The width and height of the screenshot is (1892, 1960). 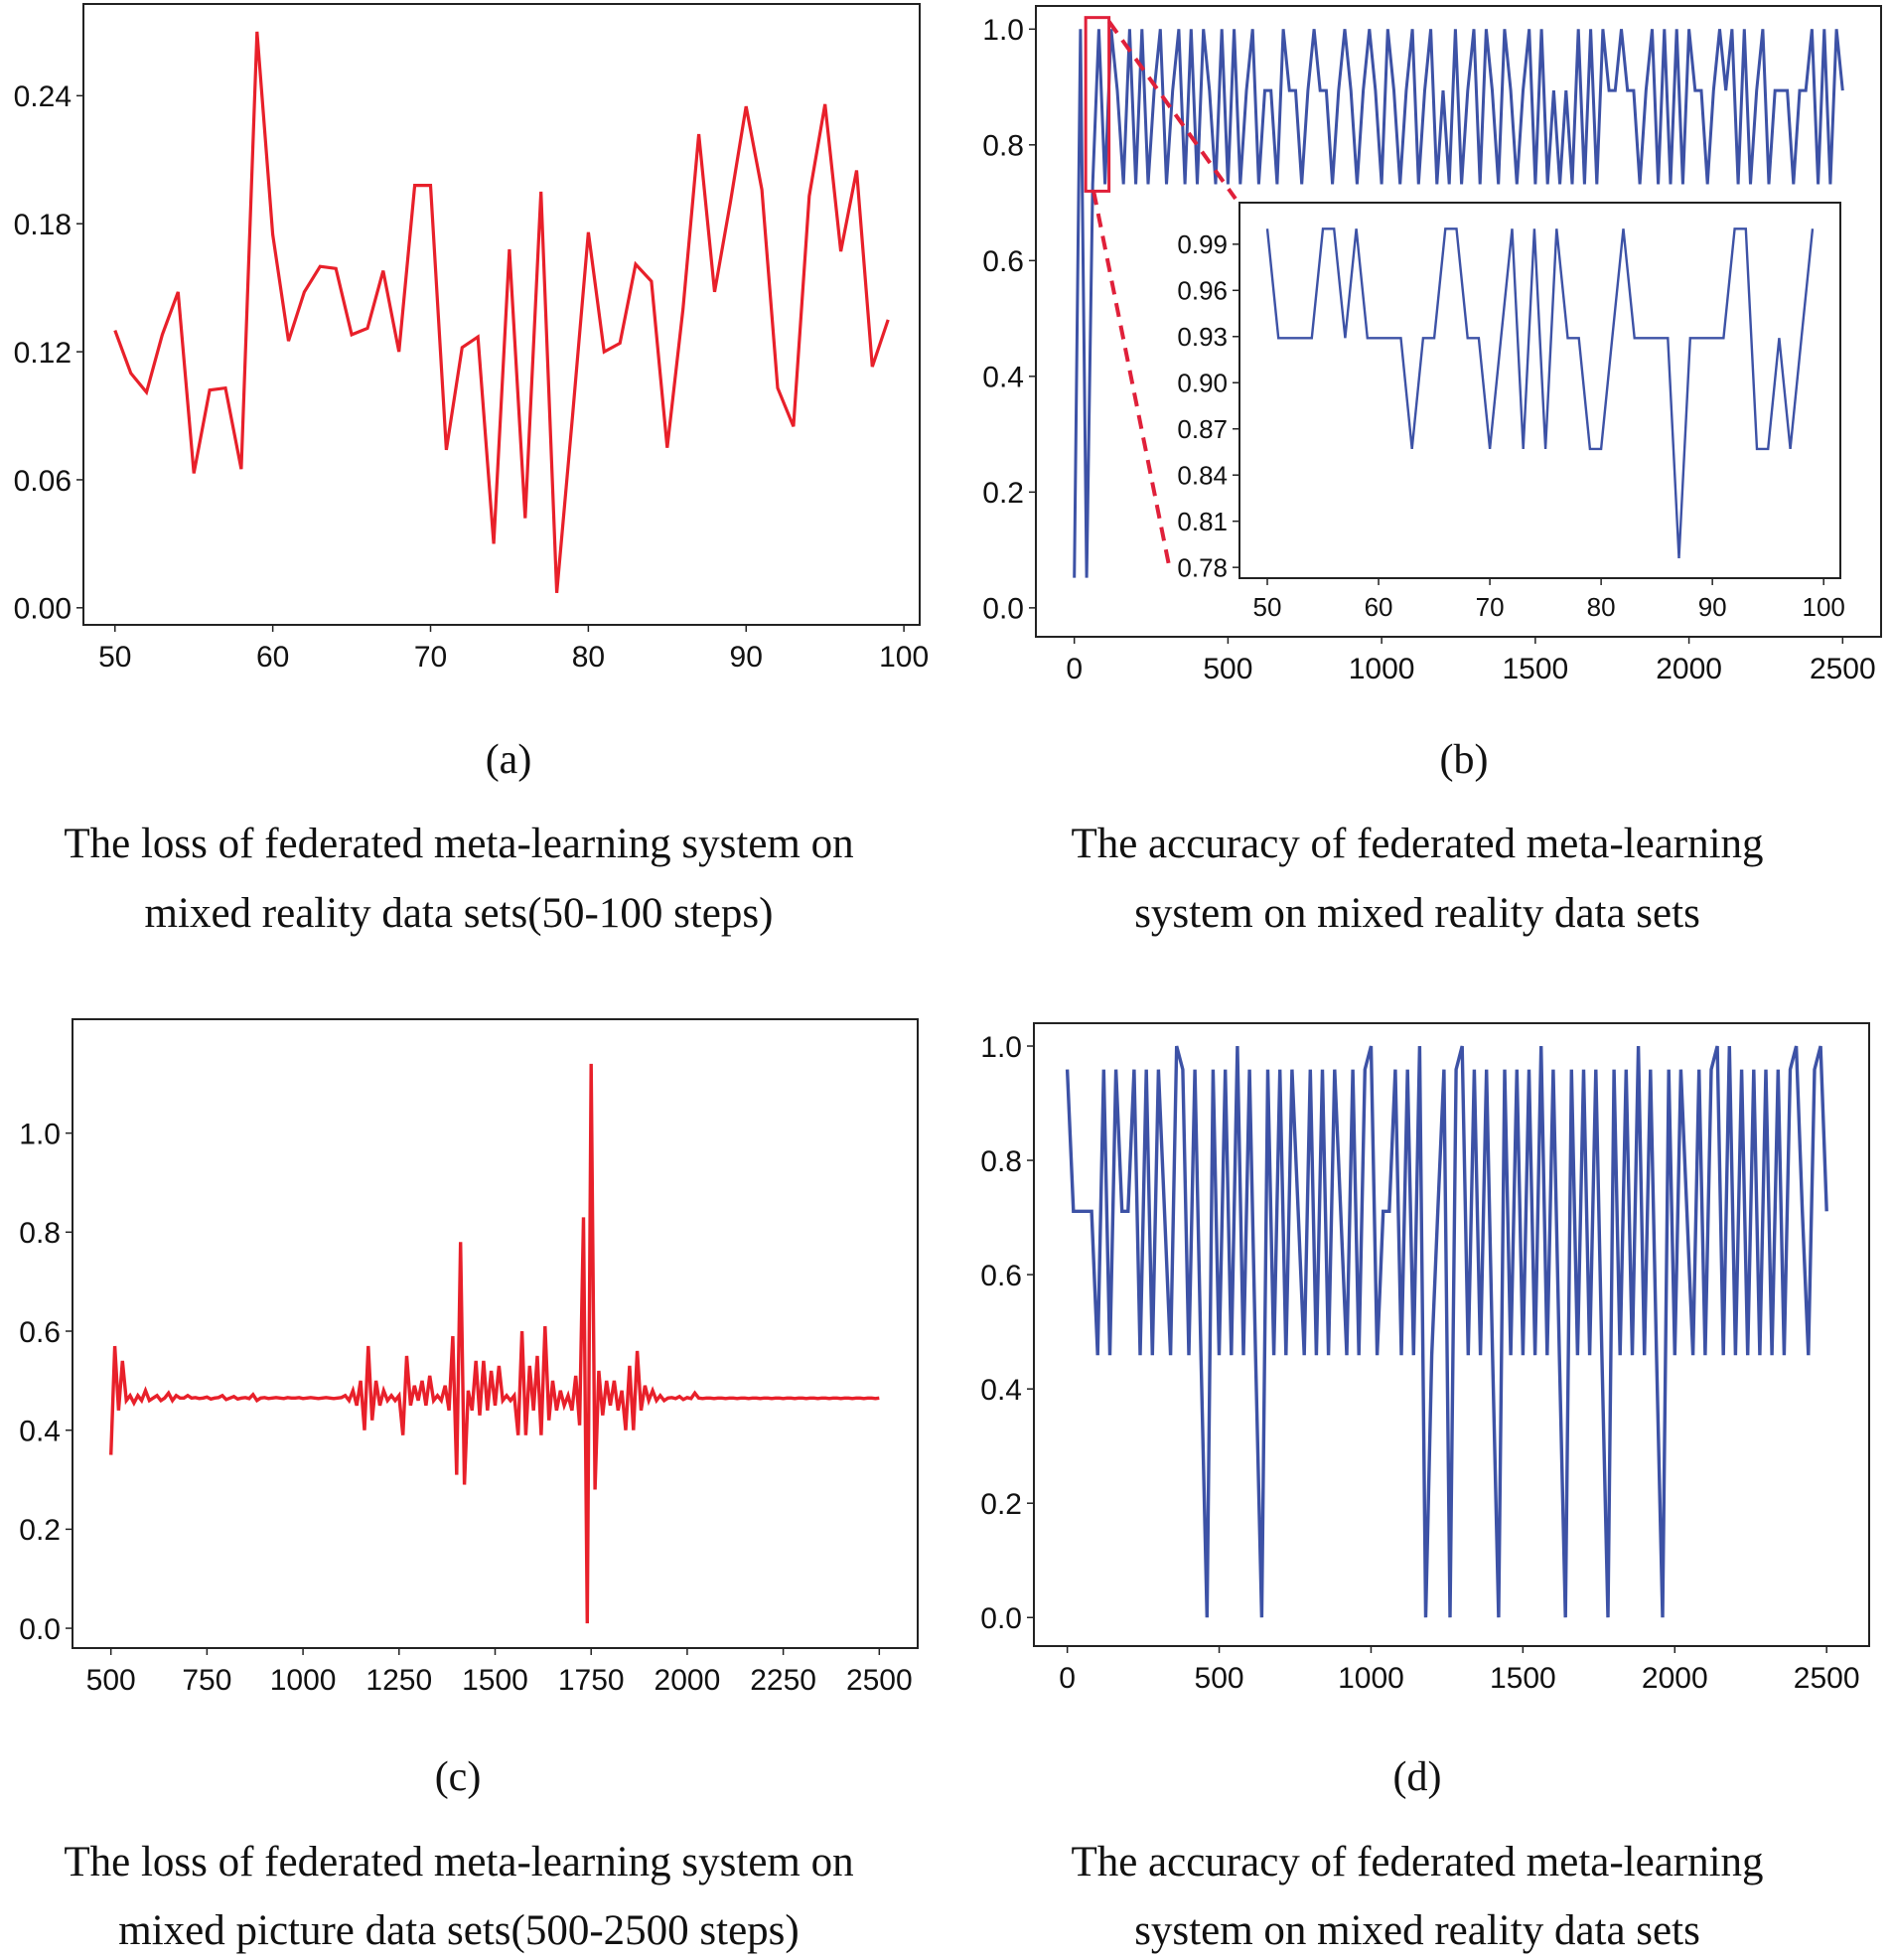 I want to click on a-y-tick-label: 0.00, so click(x=43, y=609).